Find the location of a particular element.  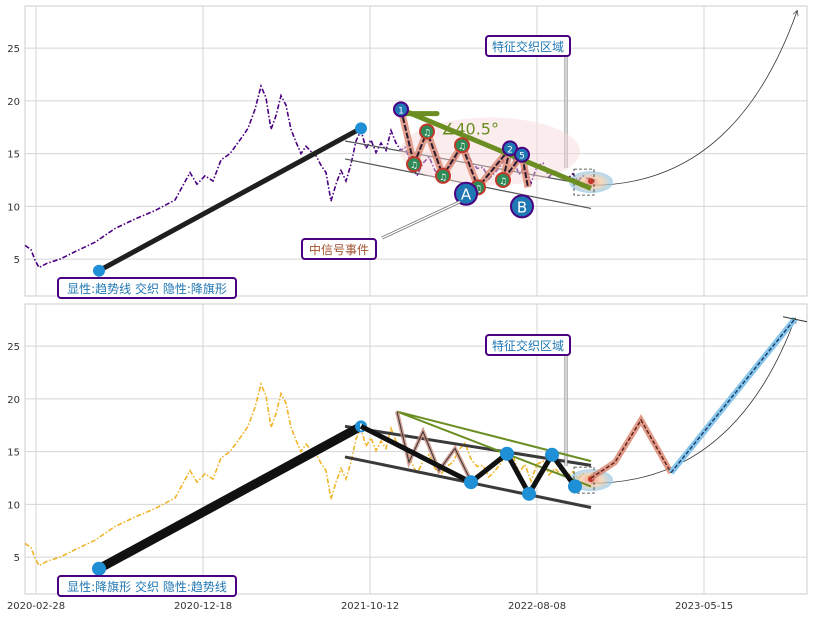

marker-a is located at coordinates (466, 193).